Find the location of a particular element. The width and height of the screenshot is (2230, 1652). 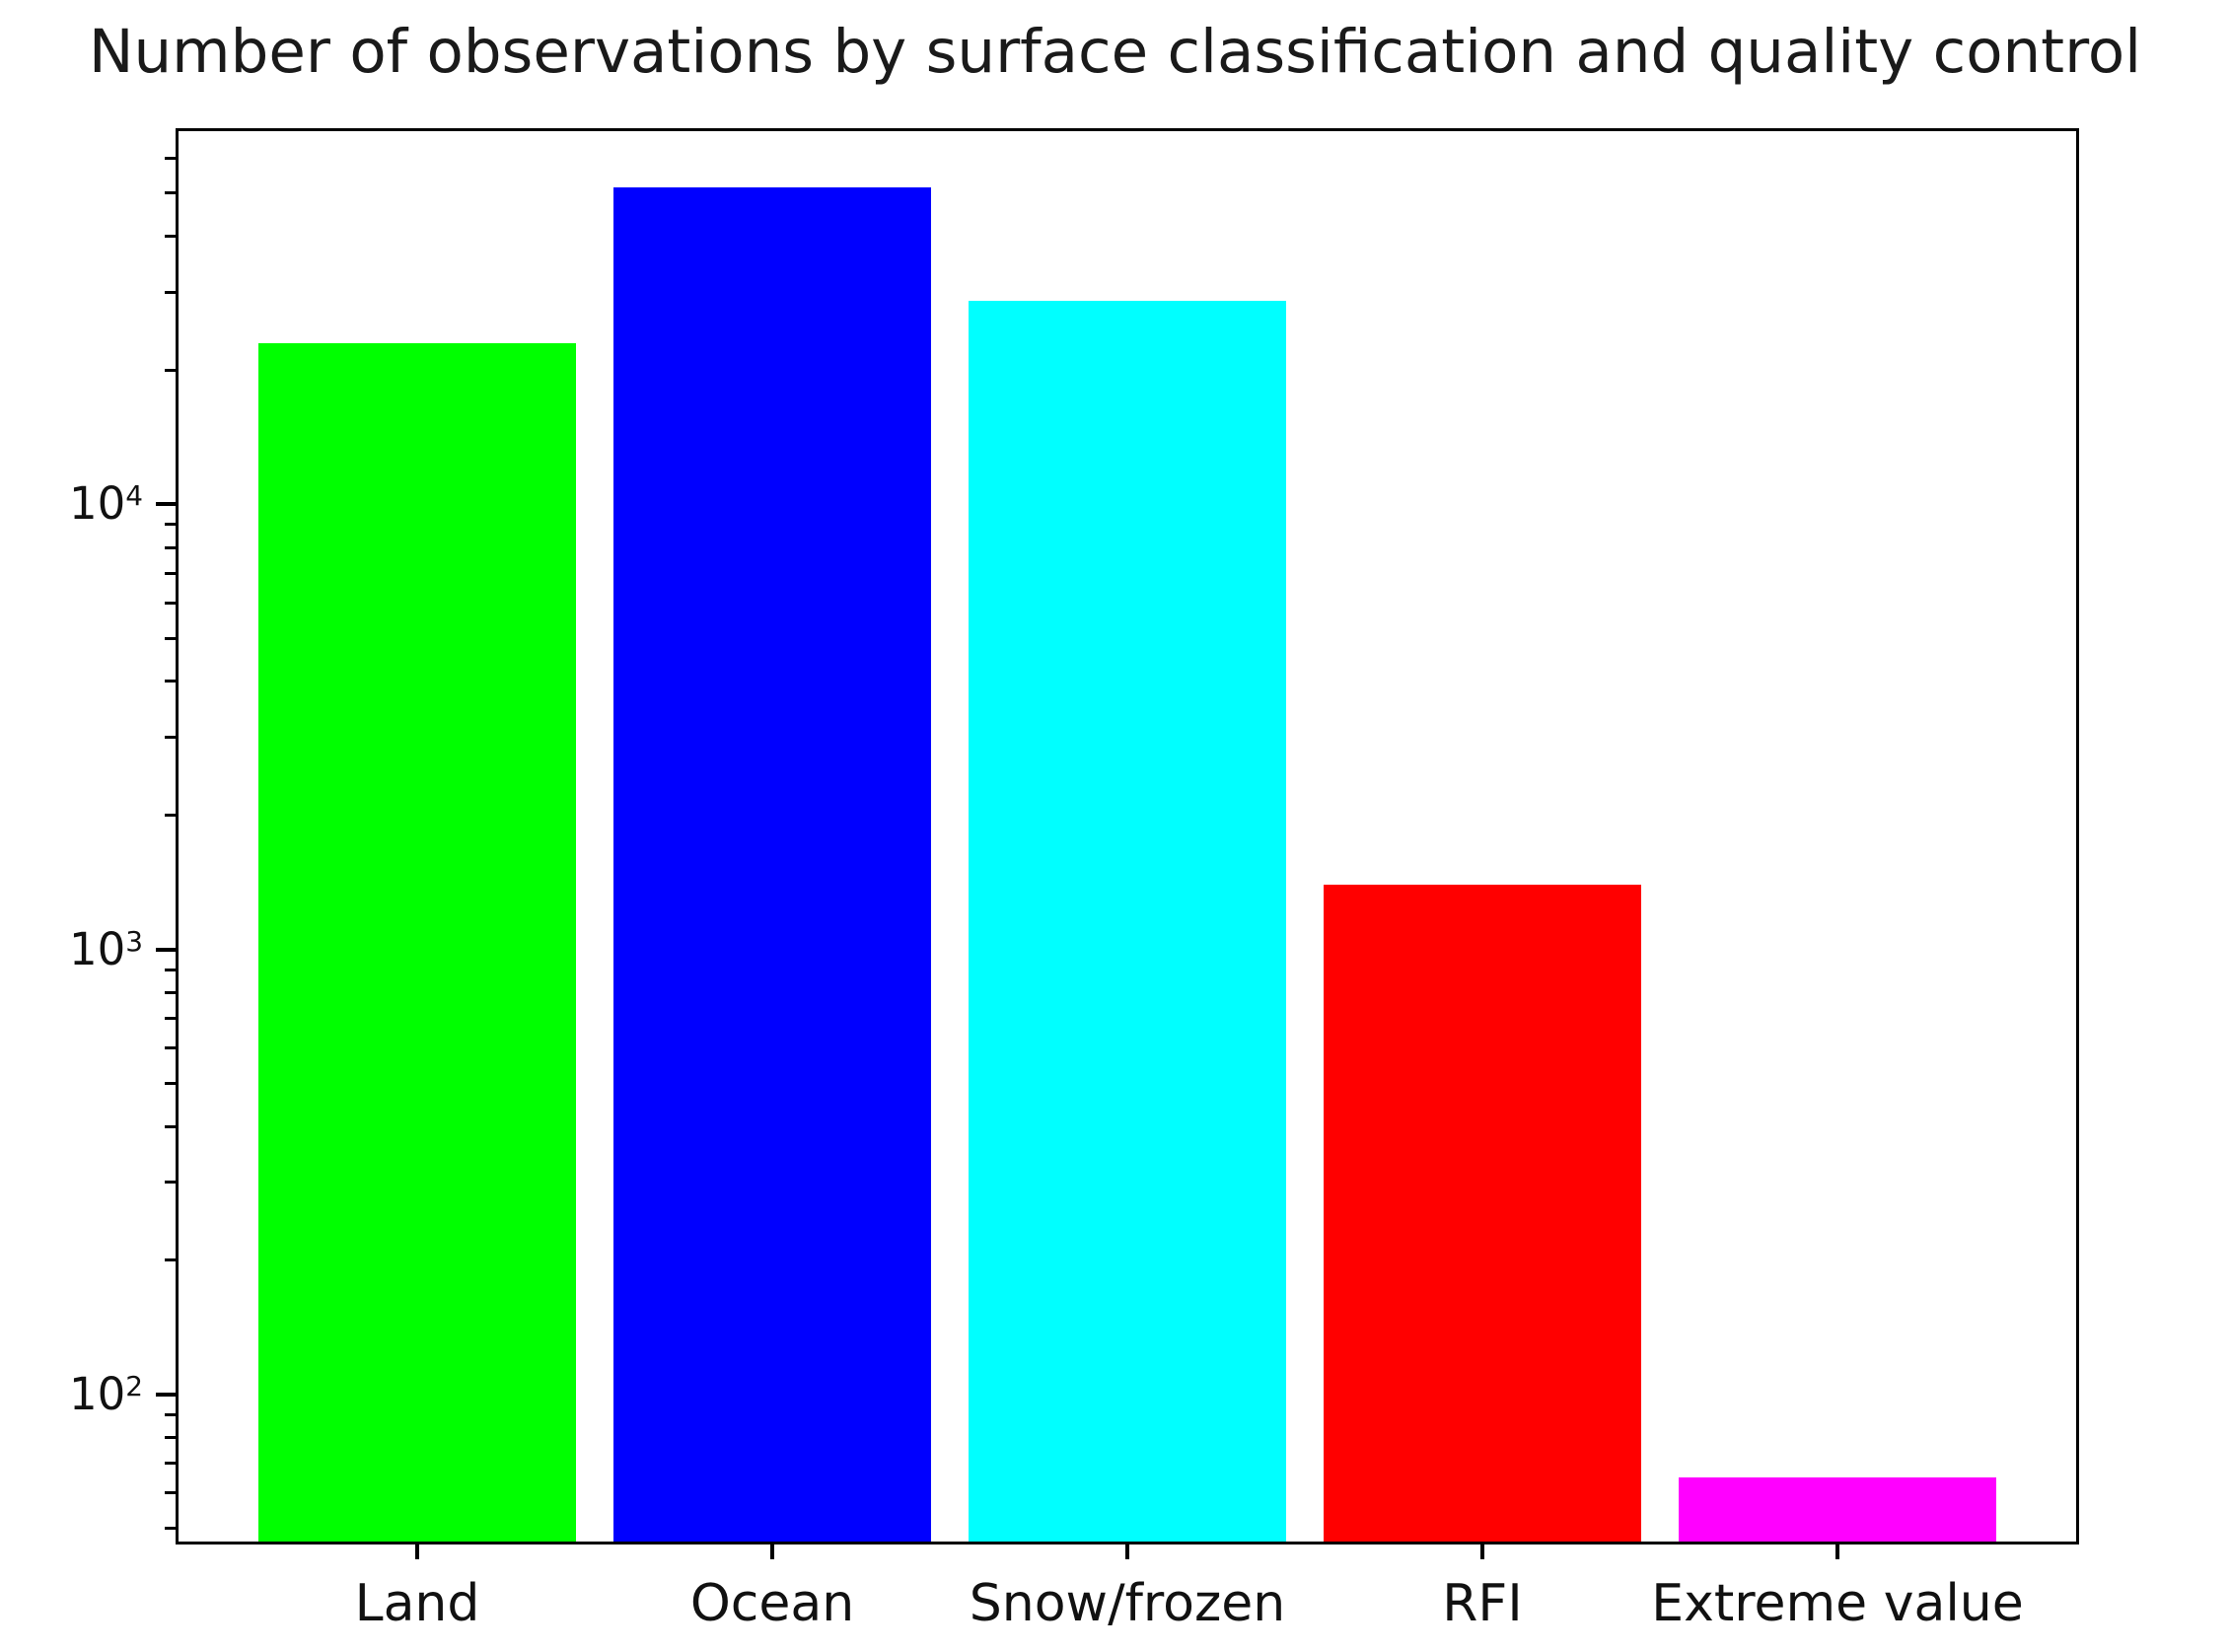

y-tick-label-exponent: 3 is located at coordinates (134, 942).